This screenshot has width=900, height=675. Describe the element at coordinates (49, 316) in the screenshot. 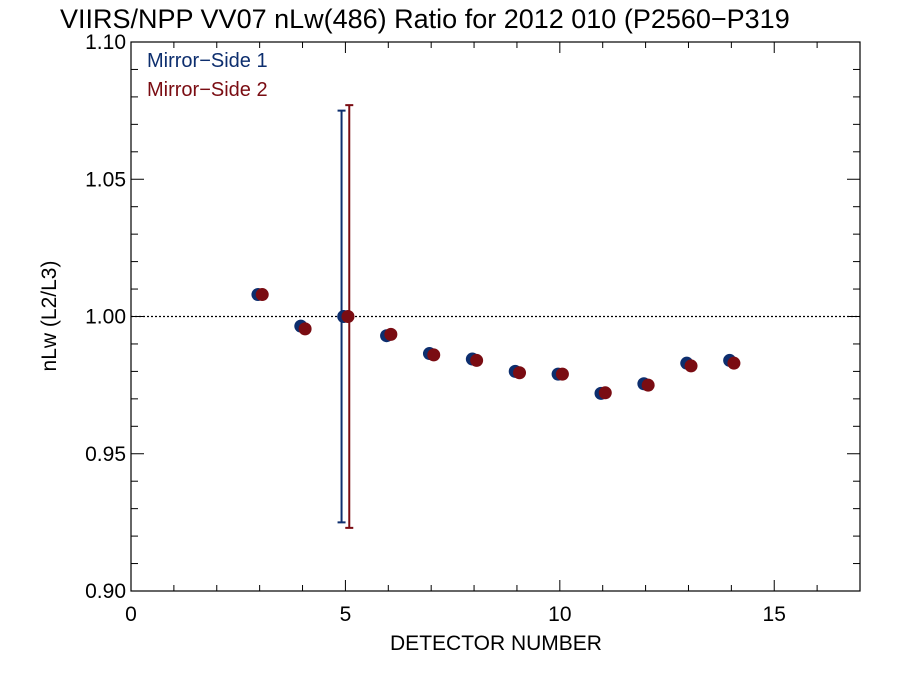

I see `y-axis-label: nLw (L2/L3)` at that location.